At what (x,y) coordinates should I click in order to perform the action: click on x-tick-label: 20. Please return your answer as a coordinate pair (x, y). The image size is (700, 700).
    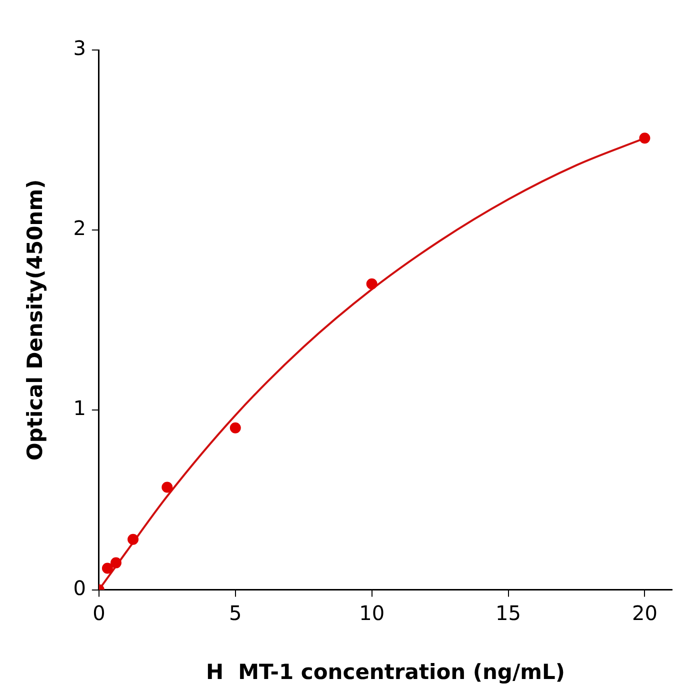
    Looking at the image, I should click on (645, 613).